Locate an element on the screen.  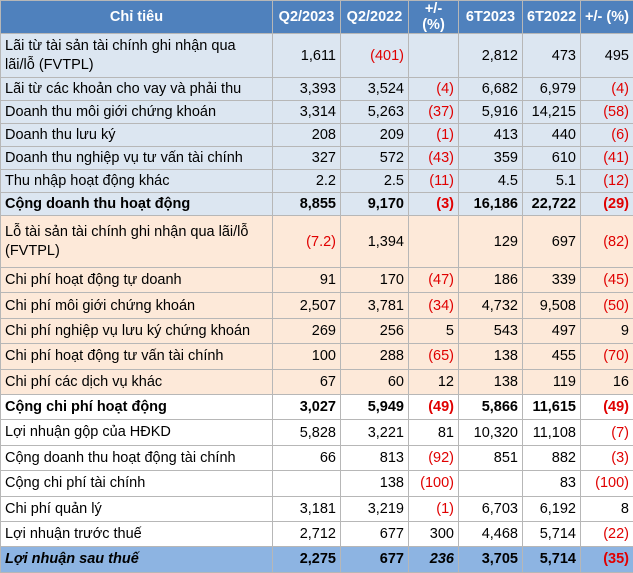
cell-value: 697 is located at coordinates (552, 242).